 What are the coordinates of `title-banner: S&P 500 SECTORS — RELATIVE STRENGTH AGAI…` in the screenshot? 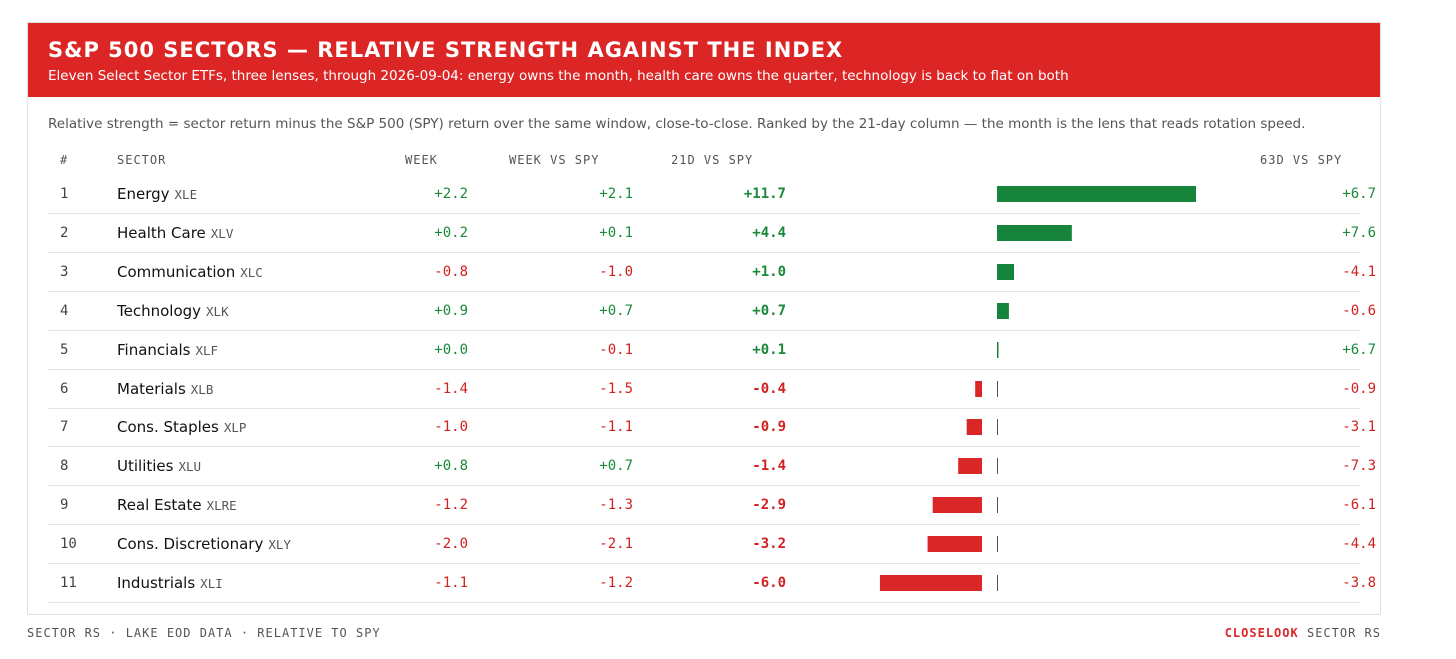 It's located at (704, 60).